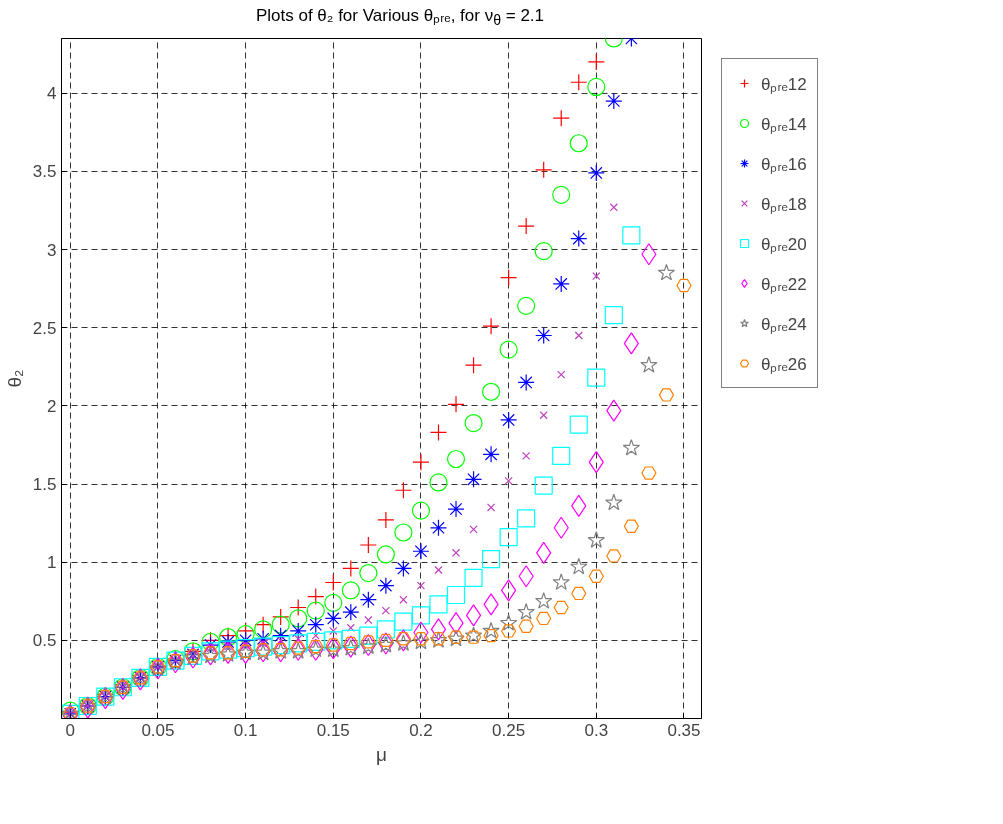 Image resolution: width=1003 pixels, height=824 pixels. Describe the element at coordinates (509, 730) in the screenshot. I see `x-tick-label: 0.25` at that location.